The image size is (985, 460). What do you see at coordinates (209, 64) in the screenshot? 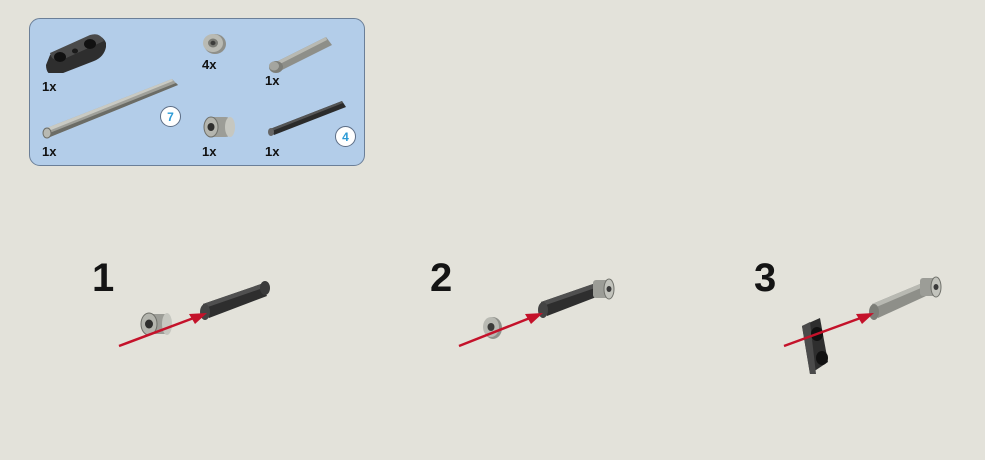
I see `bush-quantity: 4x` at bounding box center [209, 64].